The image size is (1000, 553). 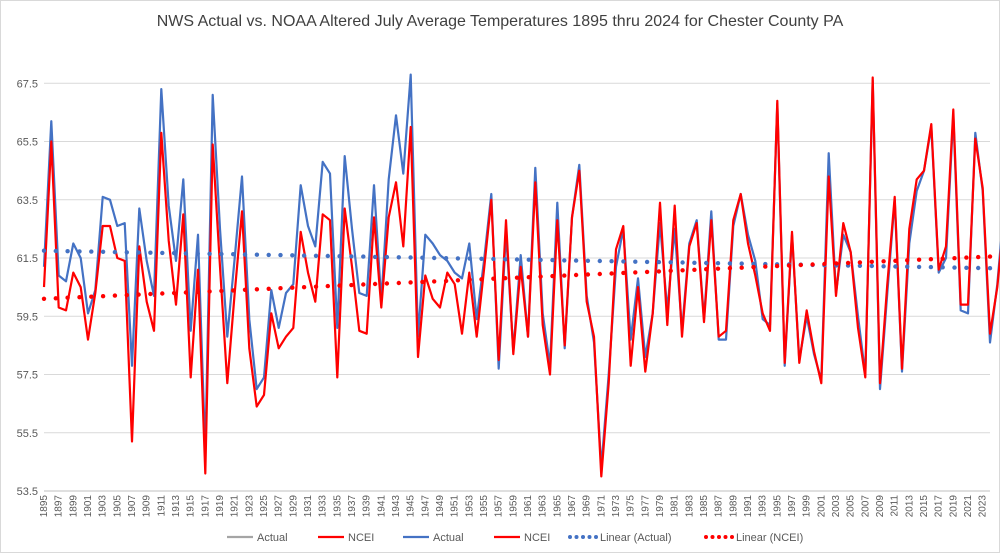 I want to click on legend-label: Linear (NCEI), so click(x=769, y=538).